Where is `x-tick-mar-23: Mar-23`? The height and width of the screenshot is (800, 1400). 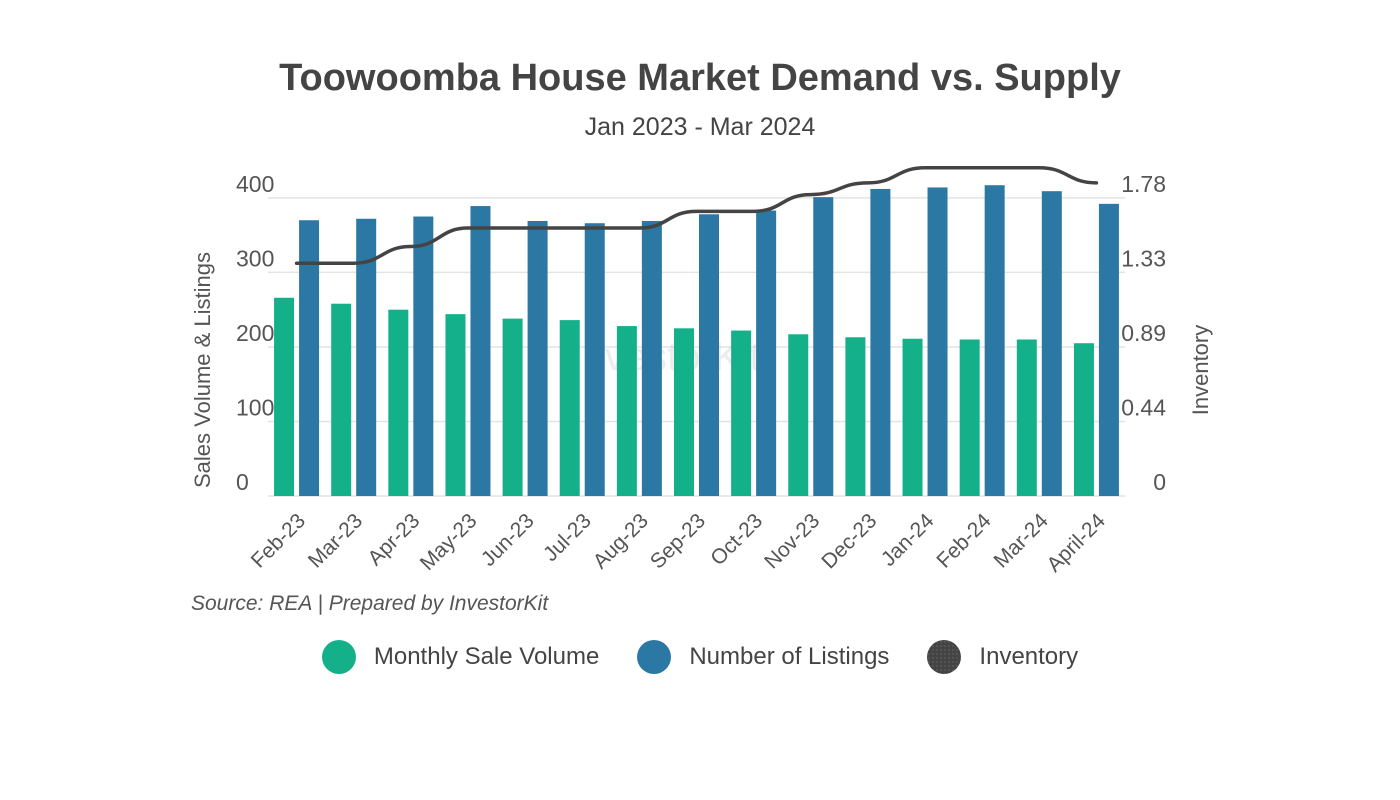 x-tick-mar-23: Mar-23 is located at coordinates (335, 540).